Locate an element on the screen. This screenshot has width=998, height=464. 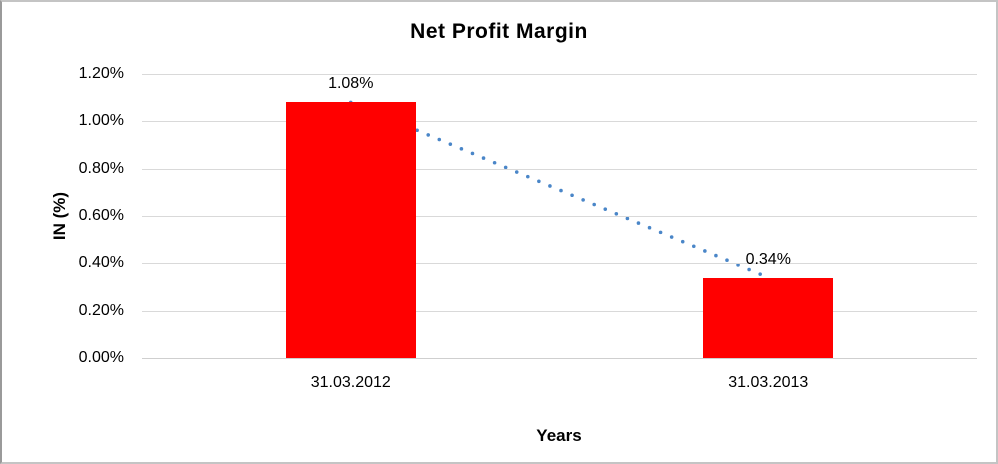
y-tick-label: 0.60% is located at coordinates (101, 215).